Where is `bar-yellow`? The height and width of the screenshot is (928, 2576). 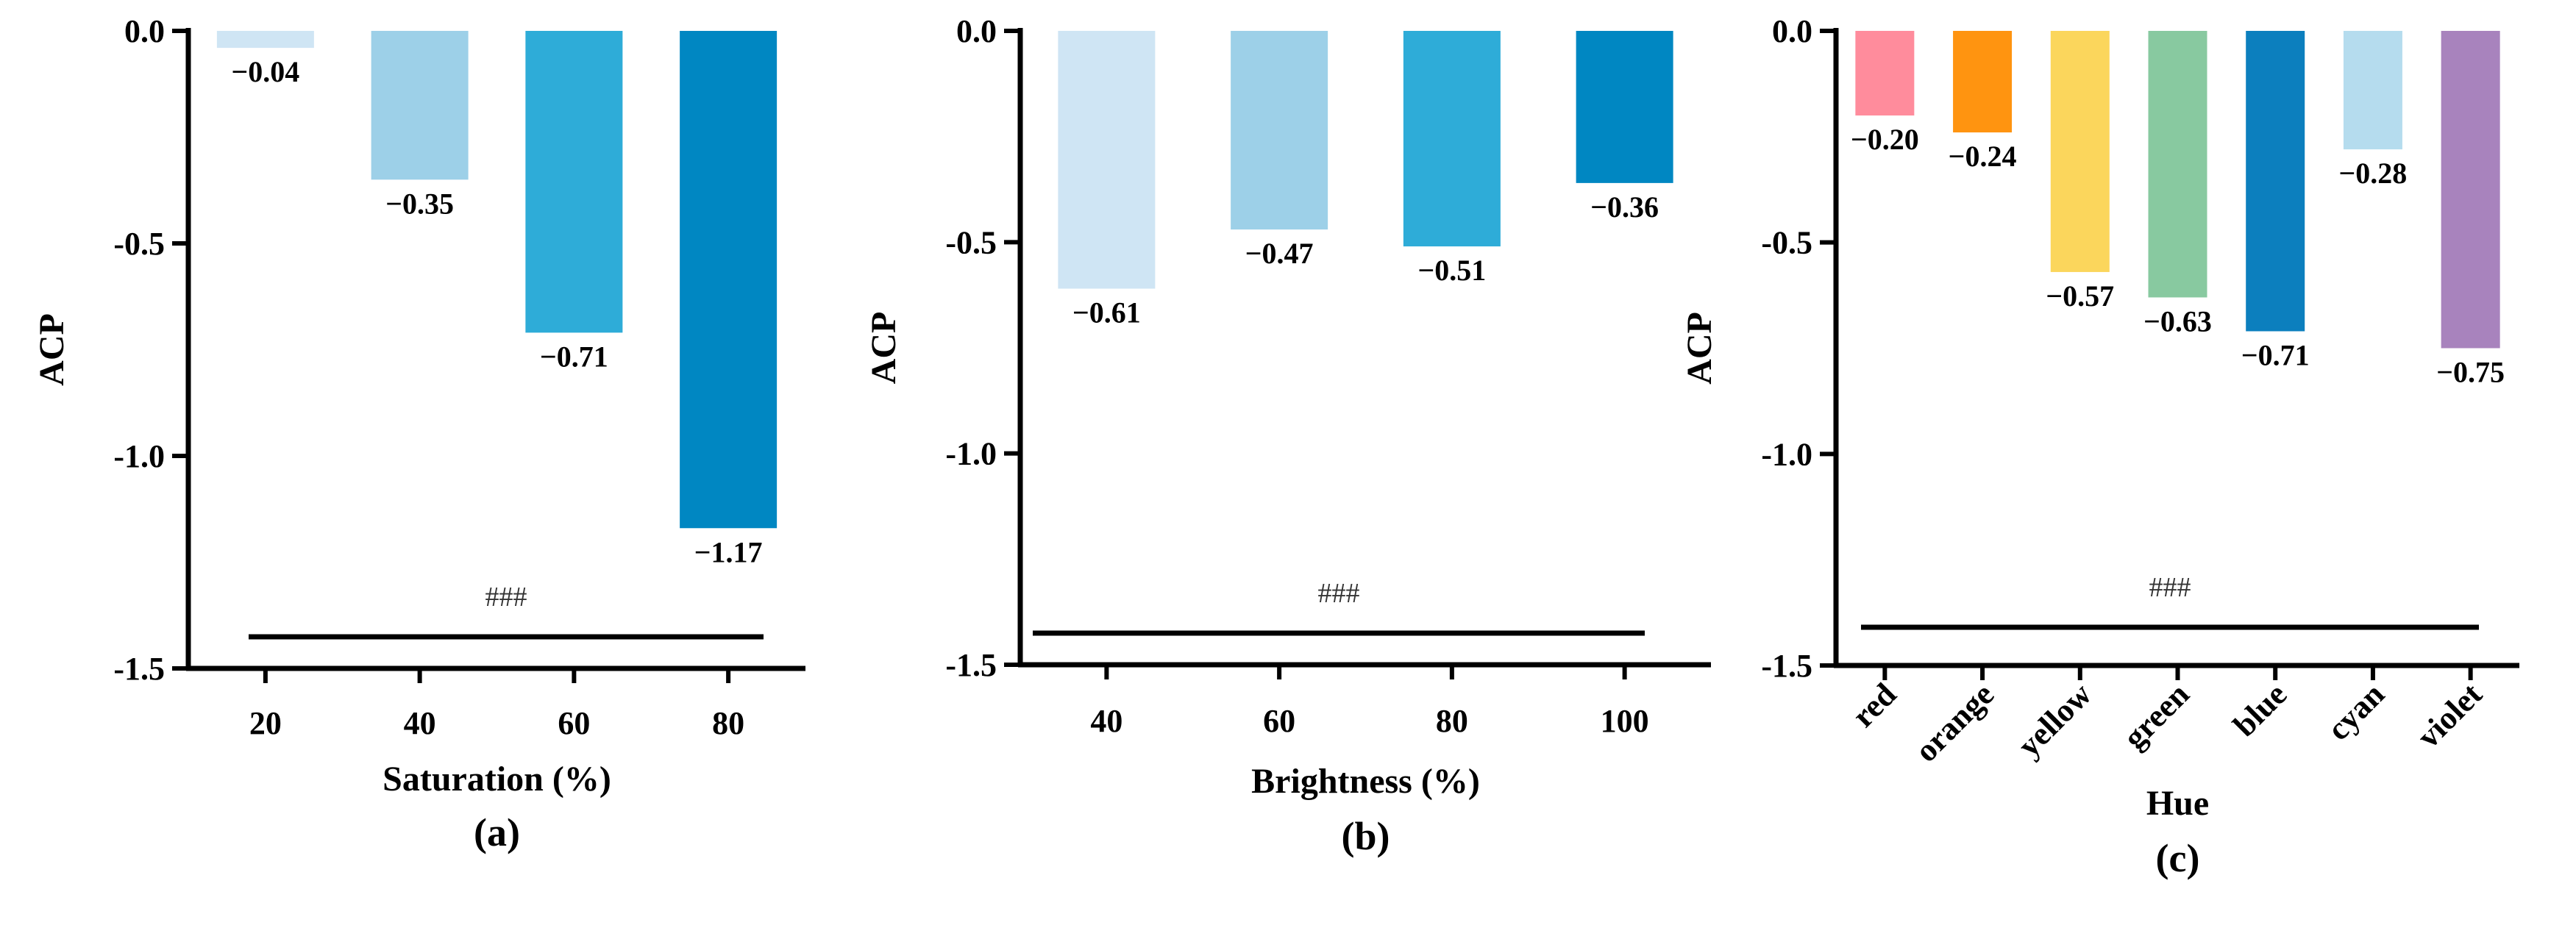
bar-yellow is located at coordinates (2080, 151).